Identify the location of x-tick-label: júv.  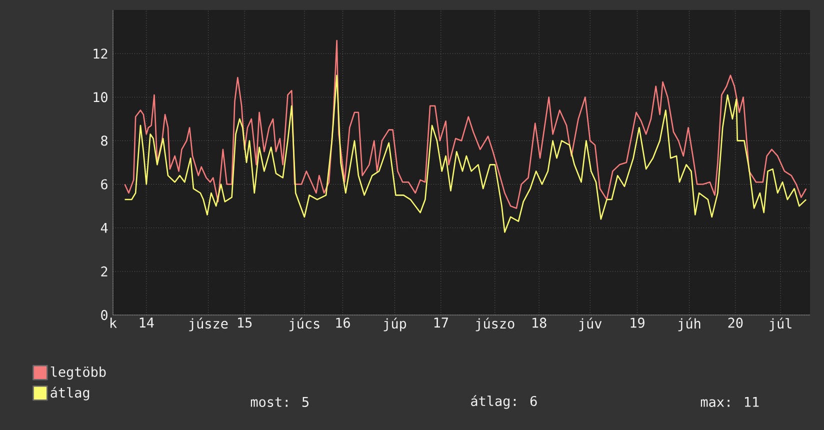
(590, 325).